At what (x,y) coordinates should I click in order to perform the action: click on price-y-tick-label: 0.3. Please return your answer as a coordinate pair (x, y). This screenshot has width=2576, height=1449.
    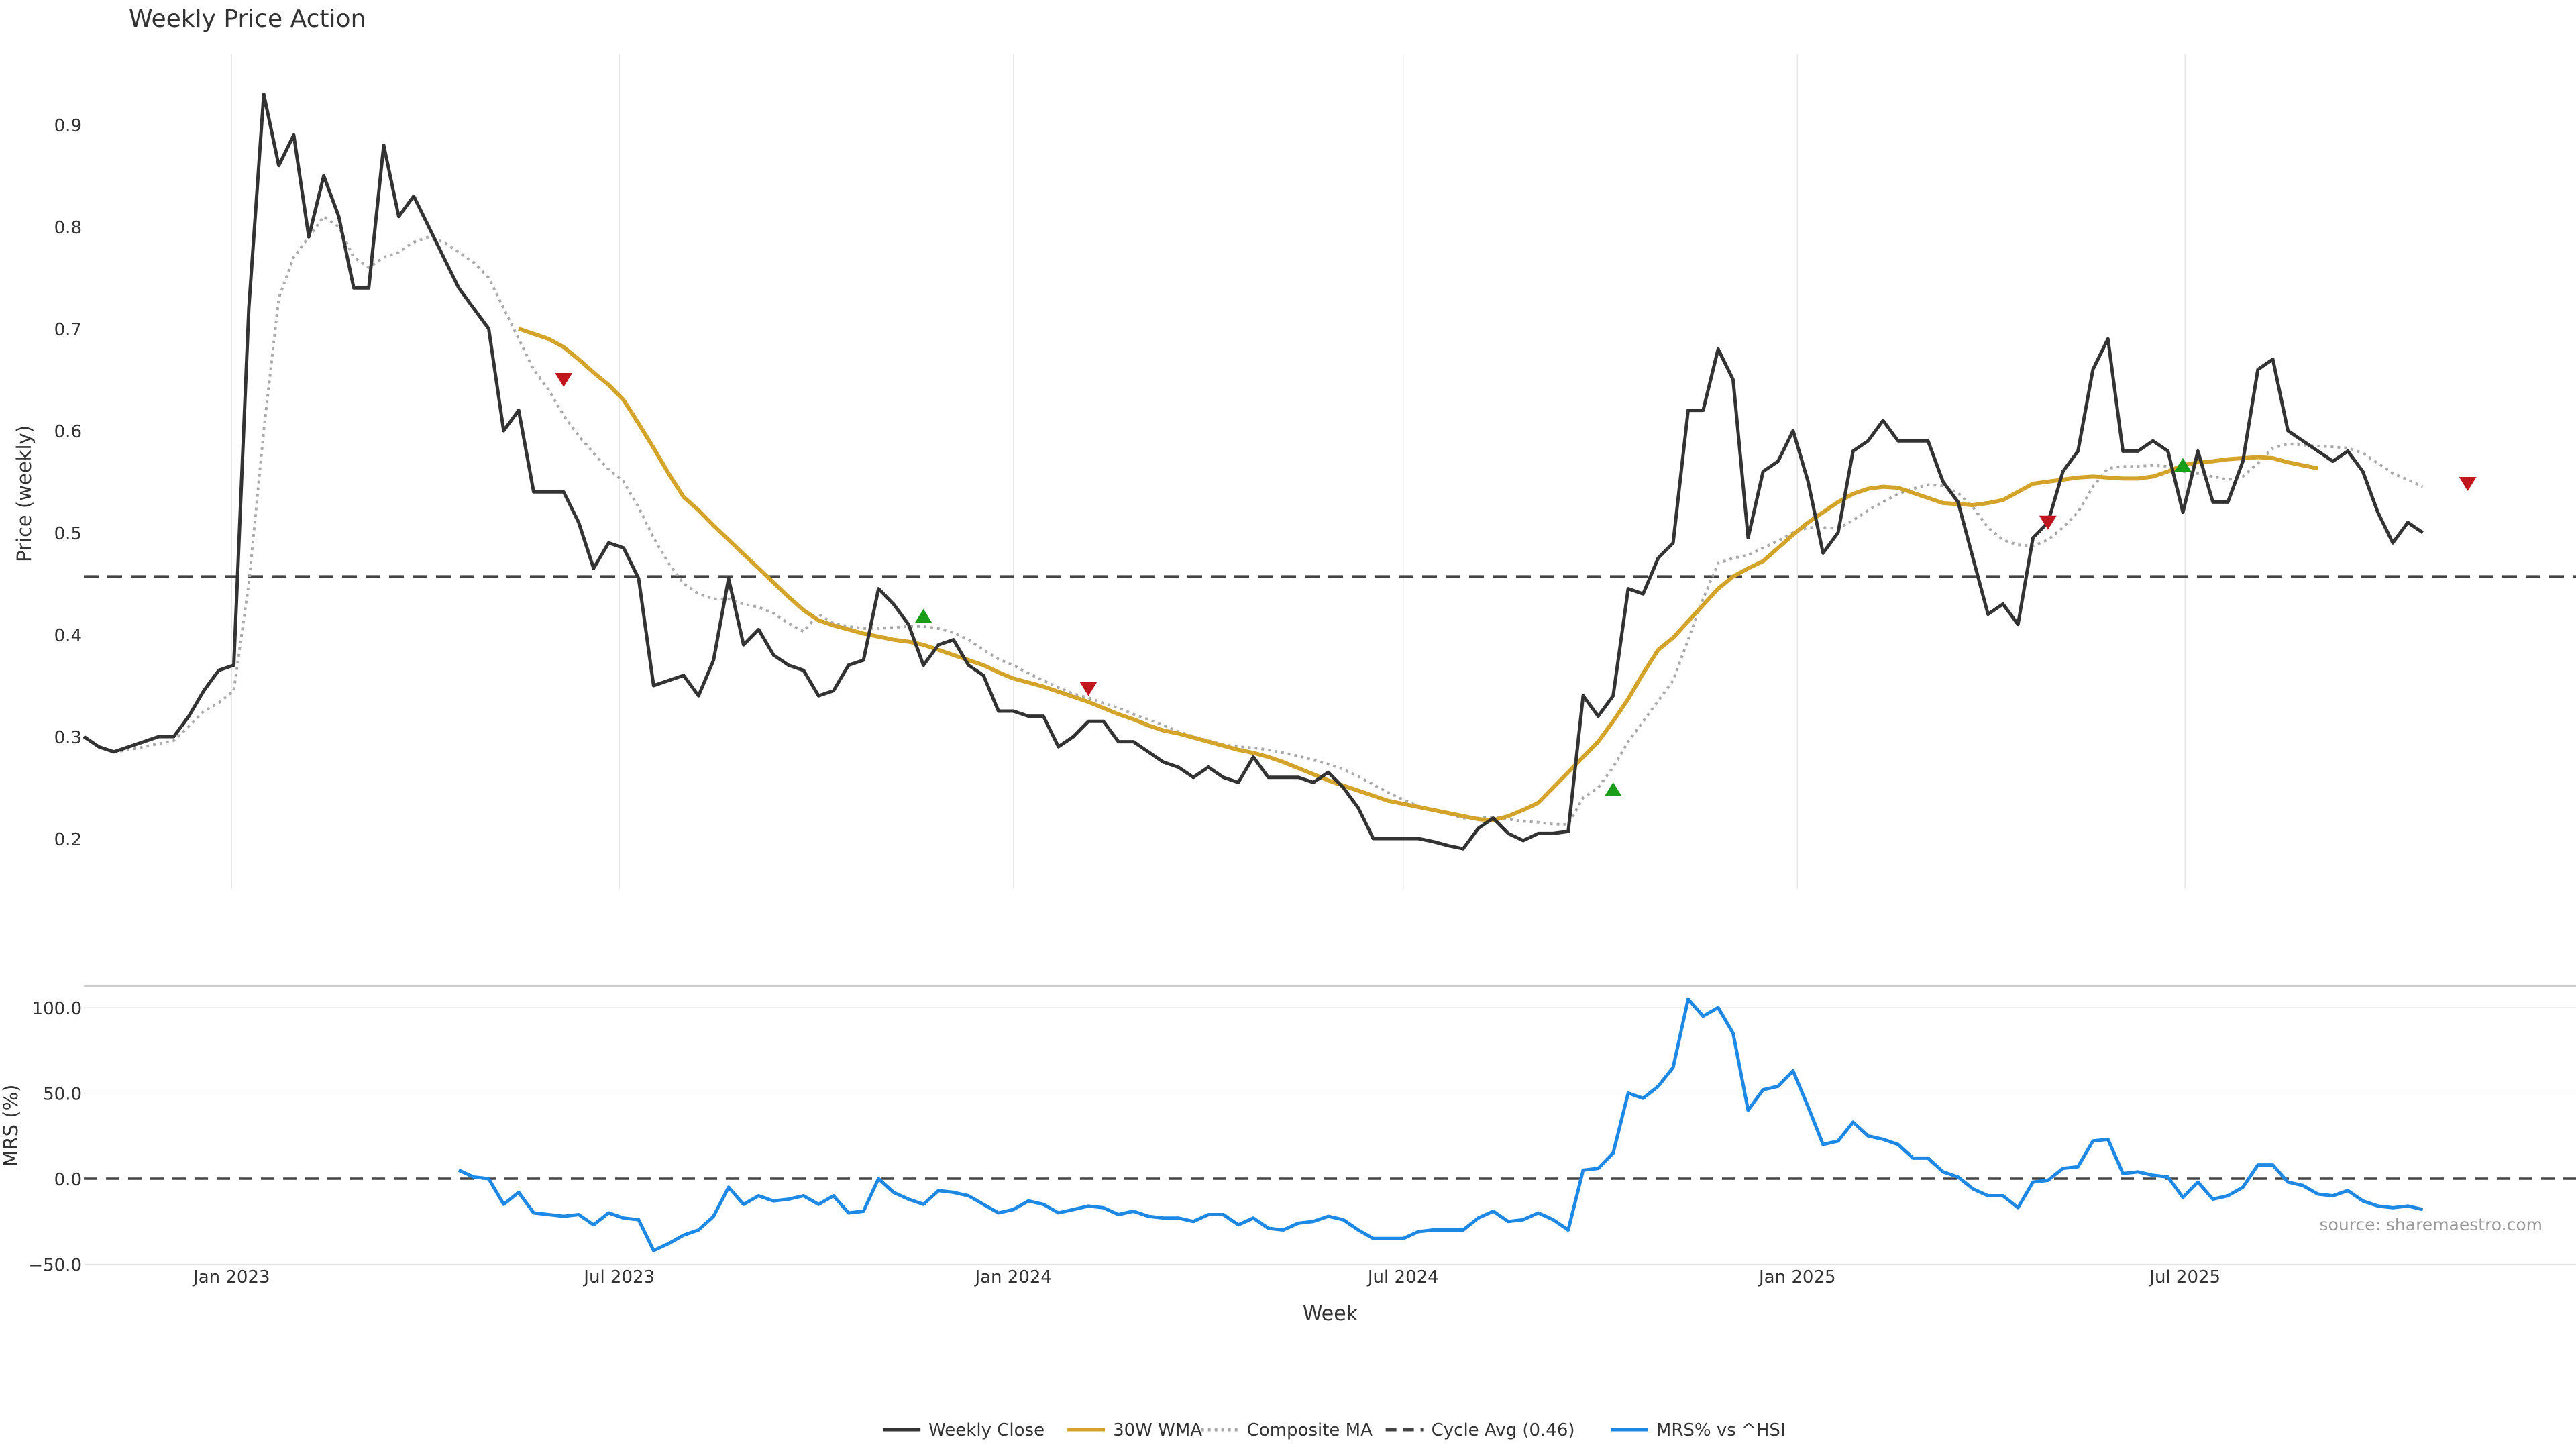
    Looking at the image, I should click on (68, 738).